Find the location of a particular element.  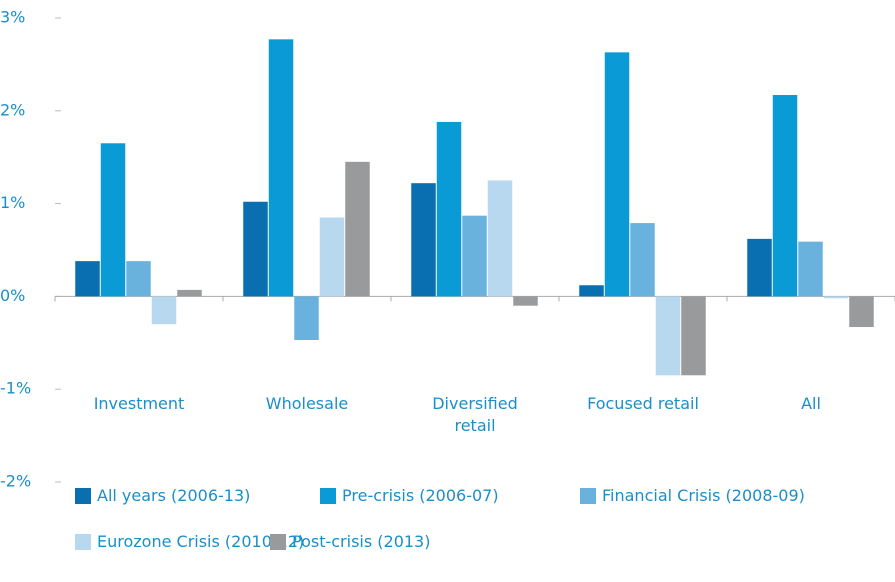

x-tick-label: Investment is located at coordinates (139, 403).